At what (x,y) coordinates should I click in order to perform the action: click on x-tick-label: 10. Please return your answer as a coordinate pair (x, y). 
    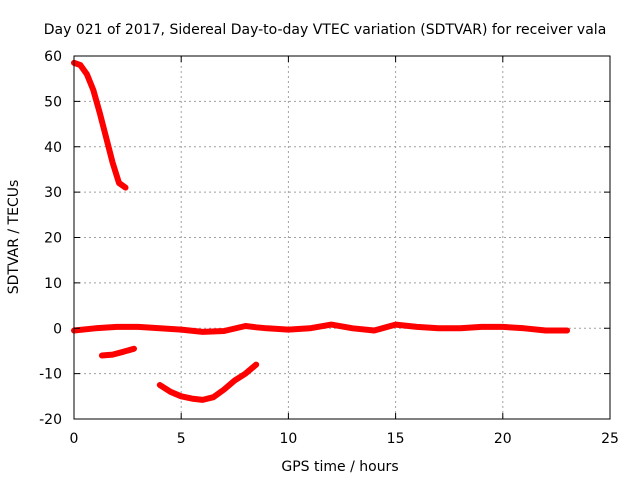
    Looking at the image, I should click on (288, 439).